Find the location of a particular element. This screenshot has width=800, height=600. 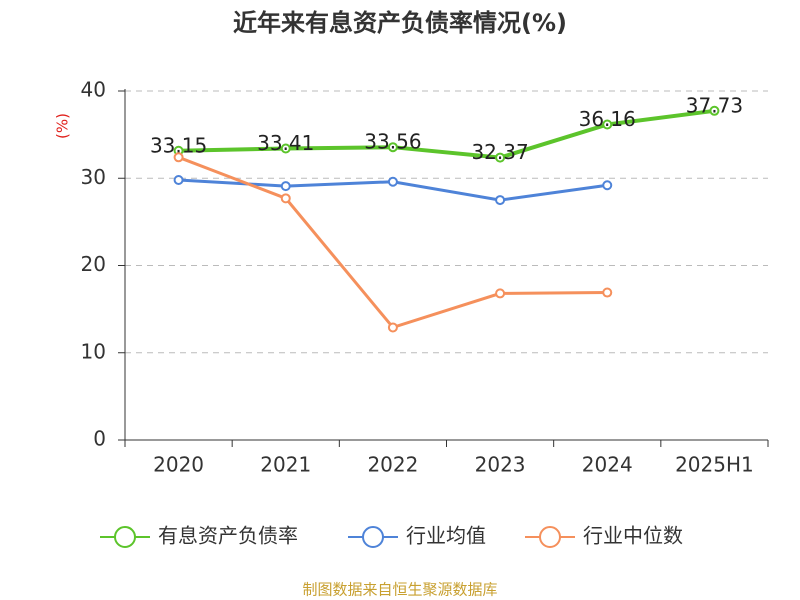

legend-label: 有息资产负债率 is located at coordinates (228, 536).